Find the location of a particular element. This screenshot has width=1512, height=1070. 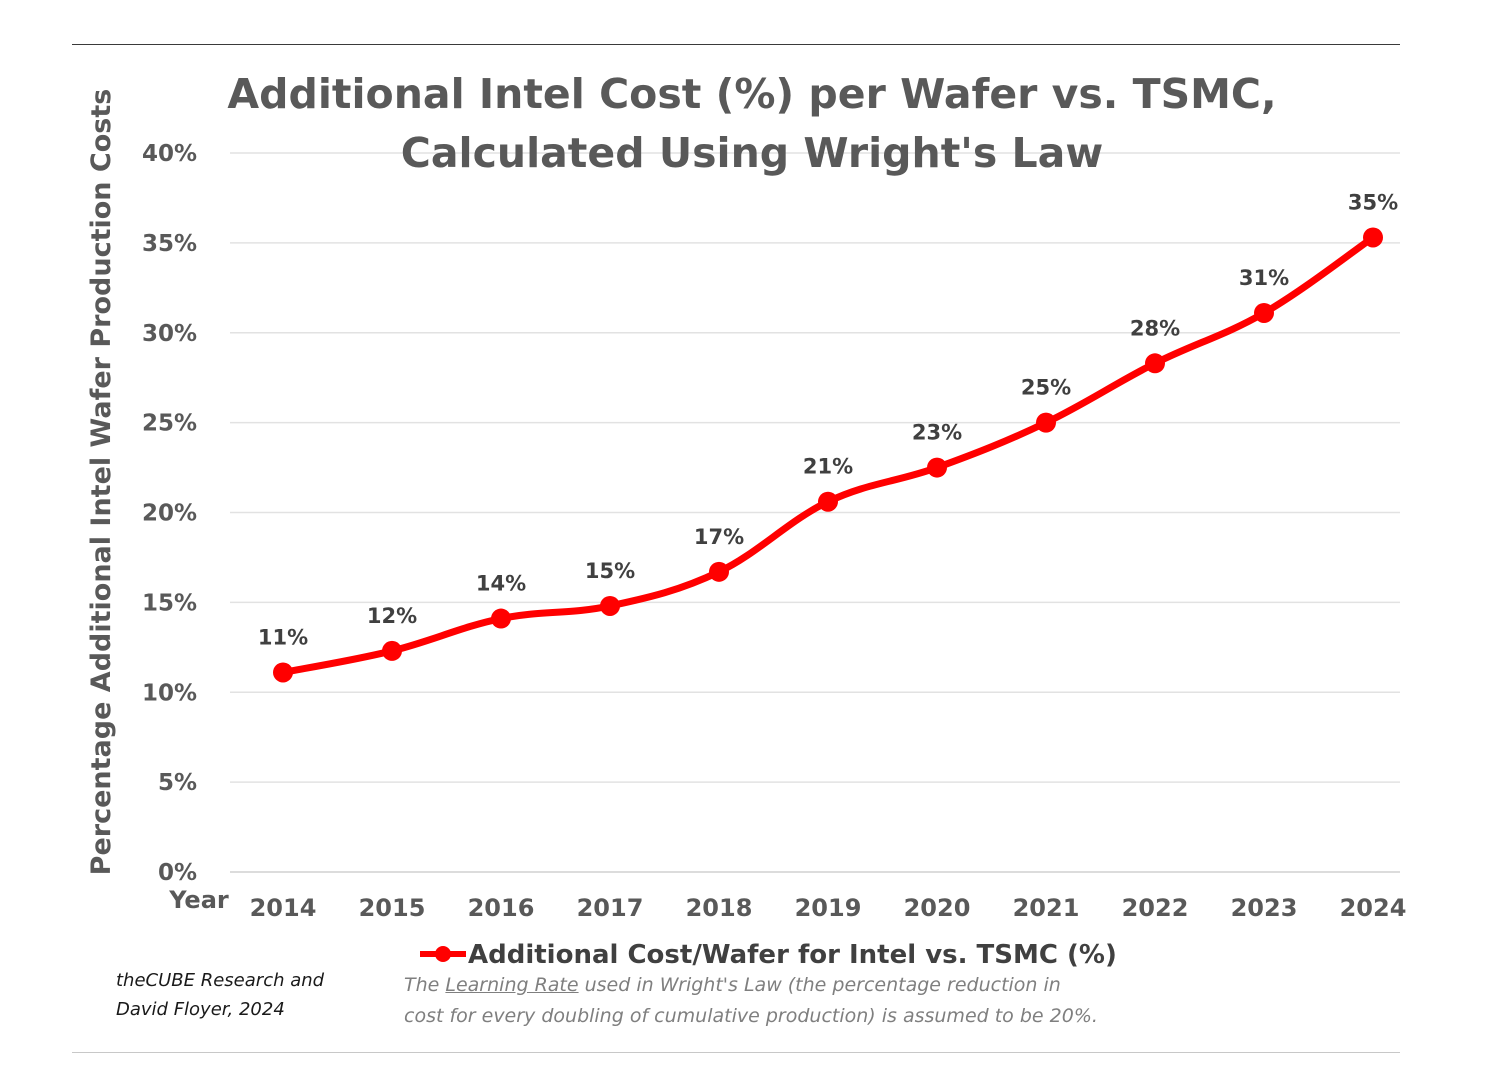

x-tick-label: 2014 is located at coordinates (283, 908).